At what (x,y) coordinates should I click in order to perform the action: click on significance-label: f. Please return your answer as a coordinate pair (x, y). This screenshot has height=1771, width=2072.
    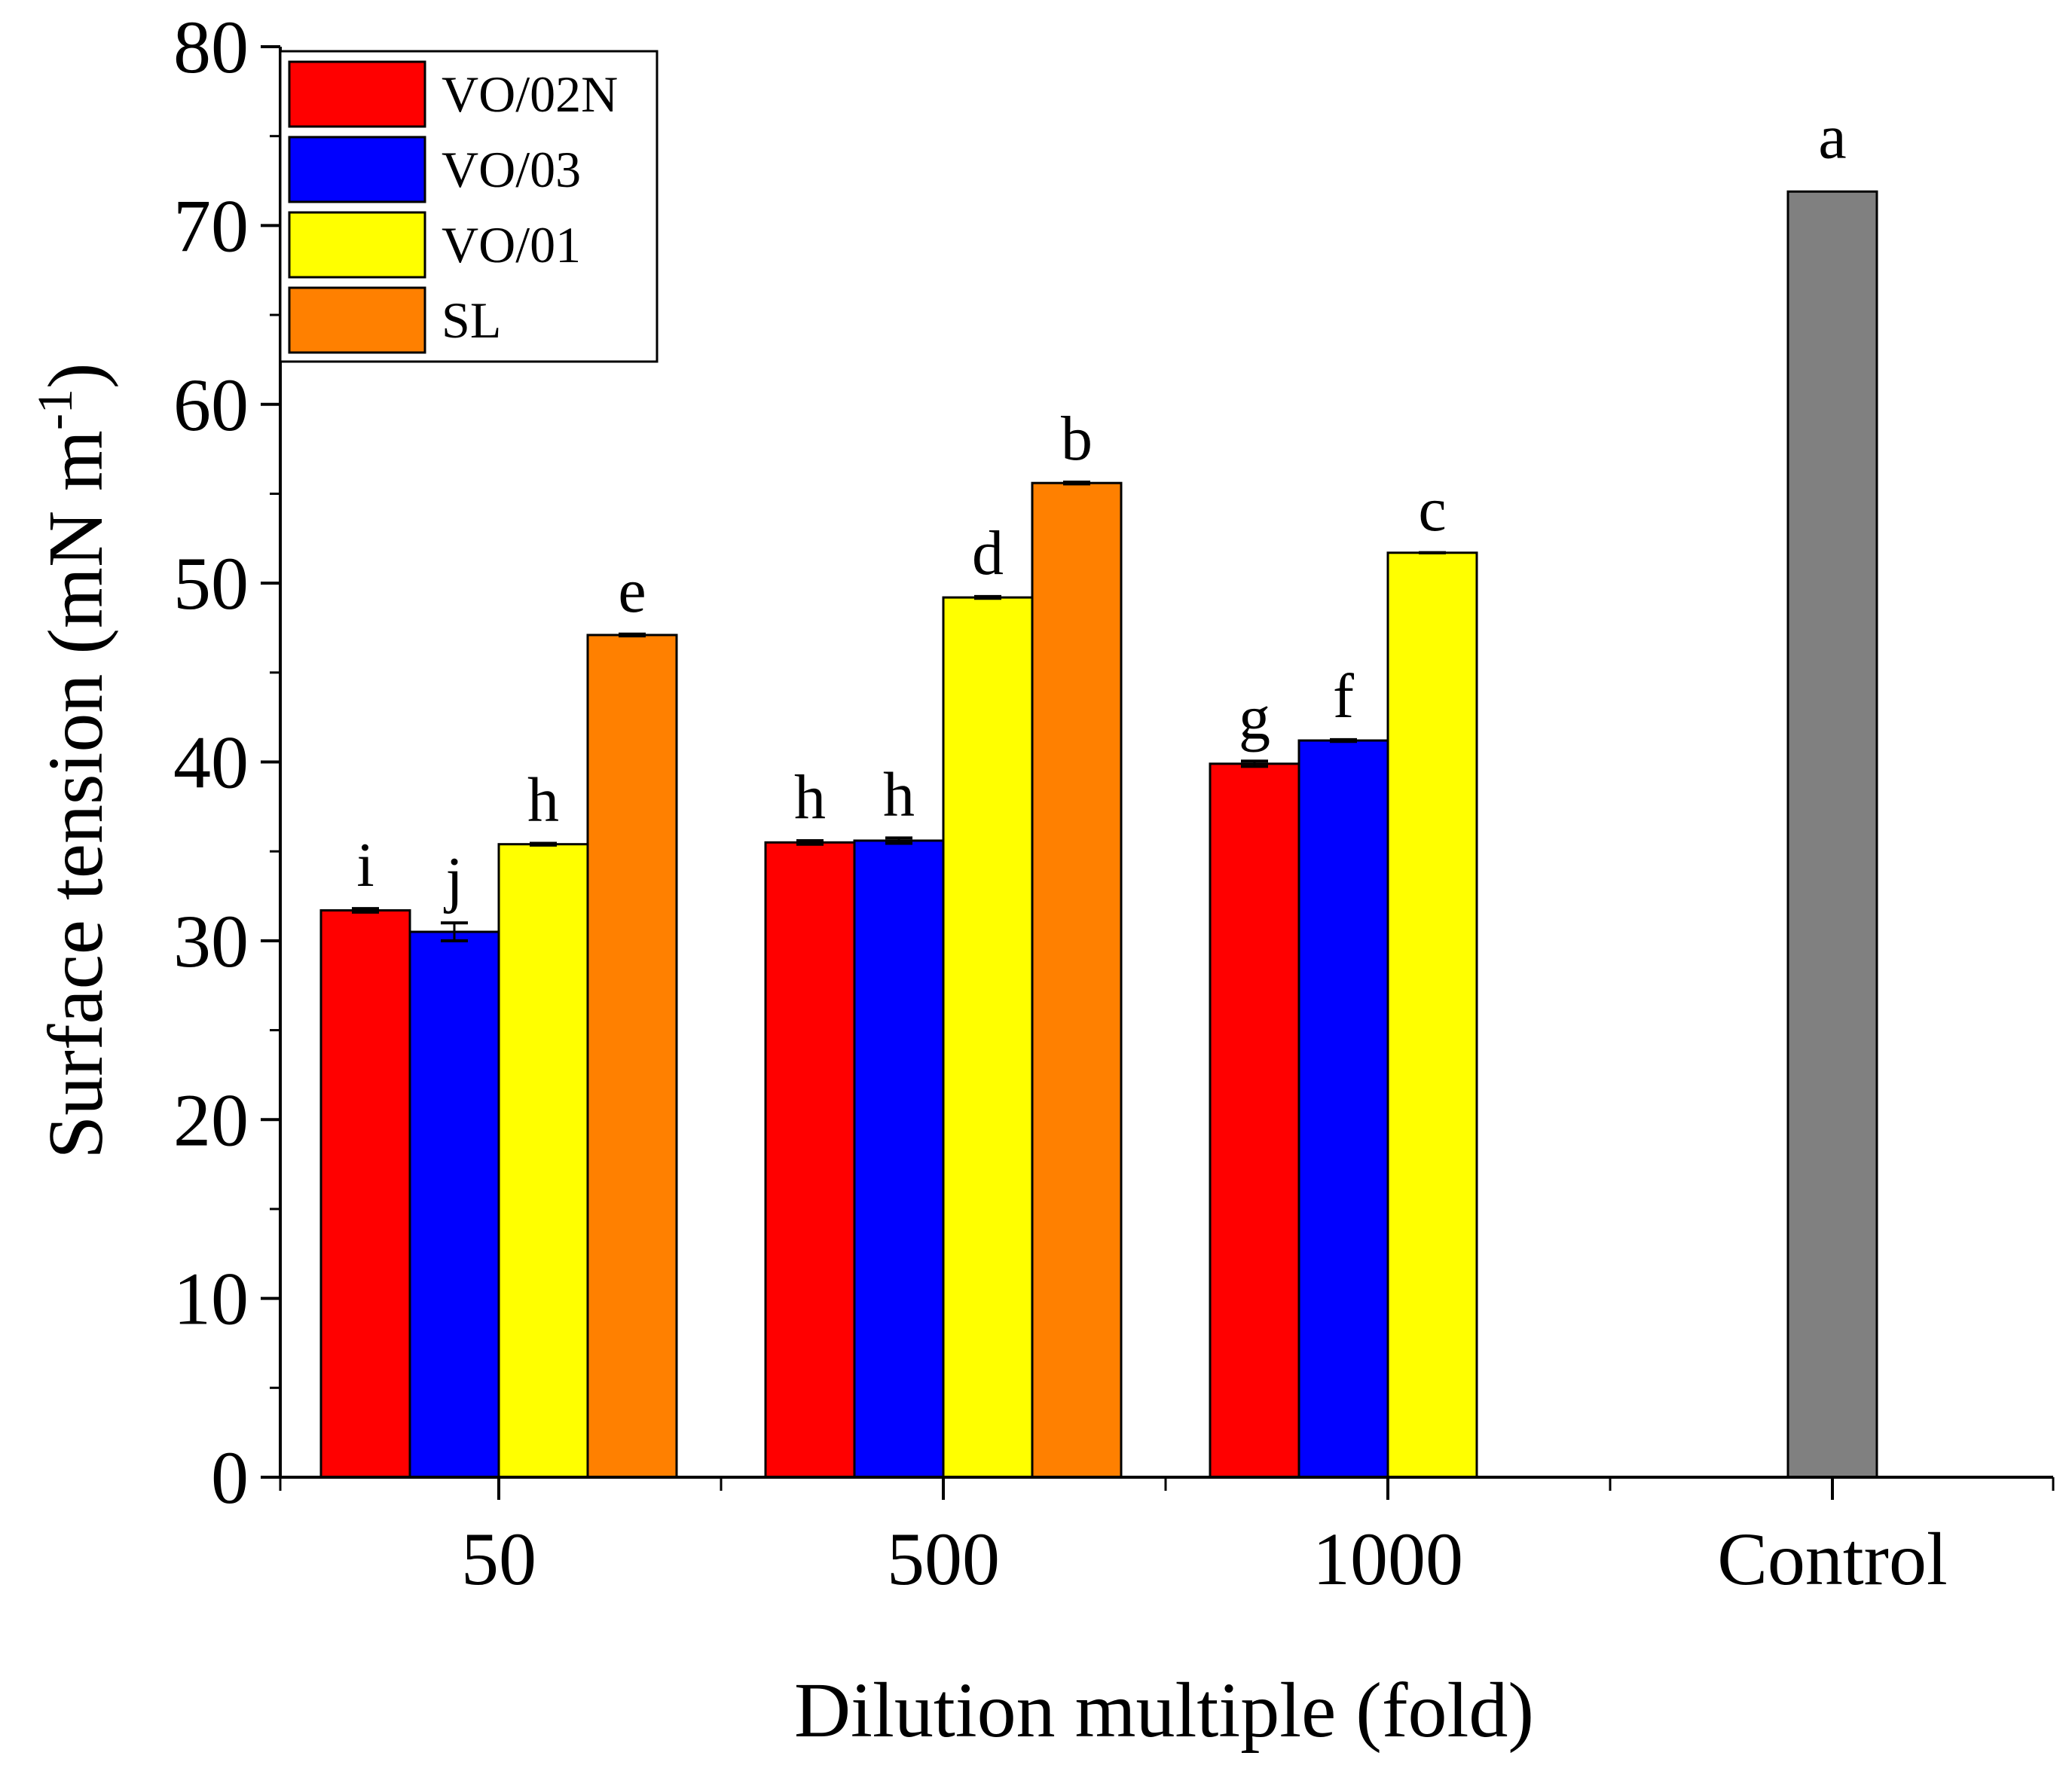
    Looking at the image, I should click on (1343, 696).